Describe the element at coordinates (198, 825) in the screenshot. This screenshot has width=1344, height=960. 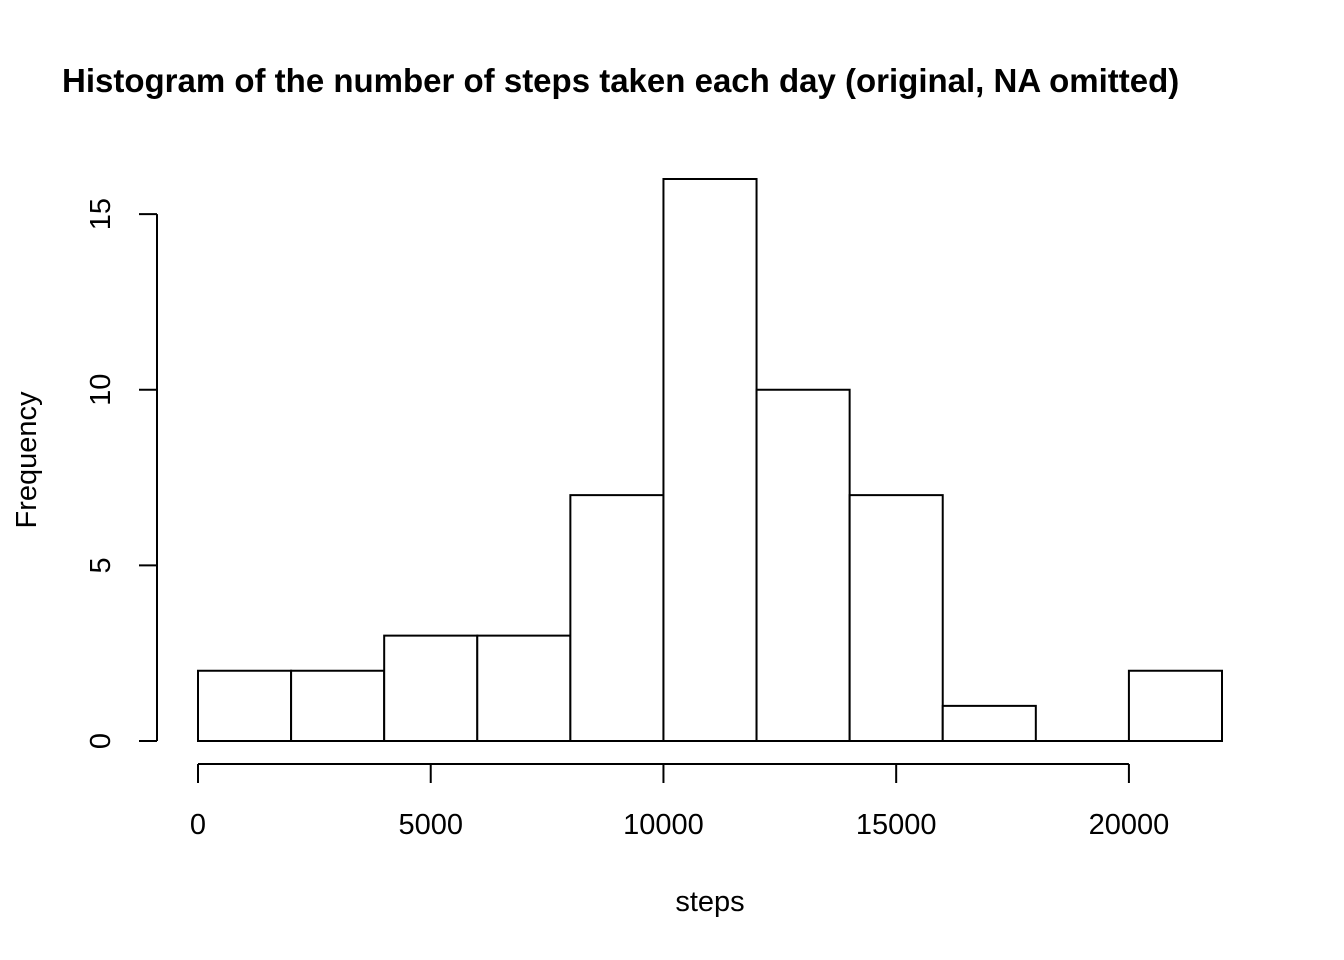
I see `x-tick-label: 0` at that location.